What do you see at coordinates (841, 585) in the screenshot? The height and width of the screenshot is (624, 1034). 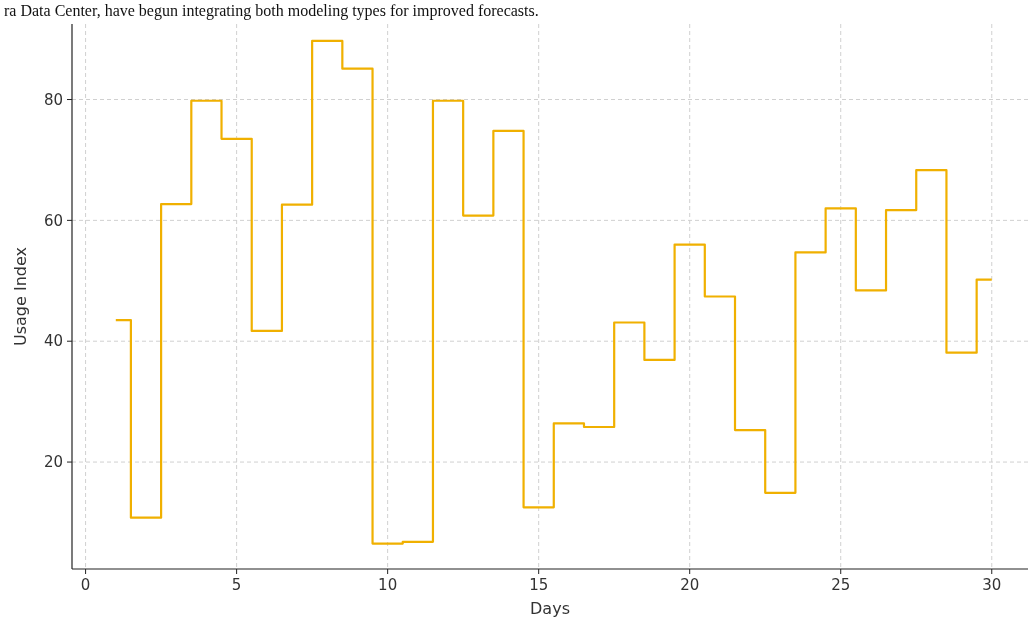 I see `x-tick-label: 25` at bounding box center [841, 585].